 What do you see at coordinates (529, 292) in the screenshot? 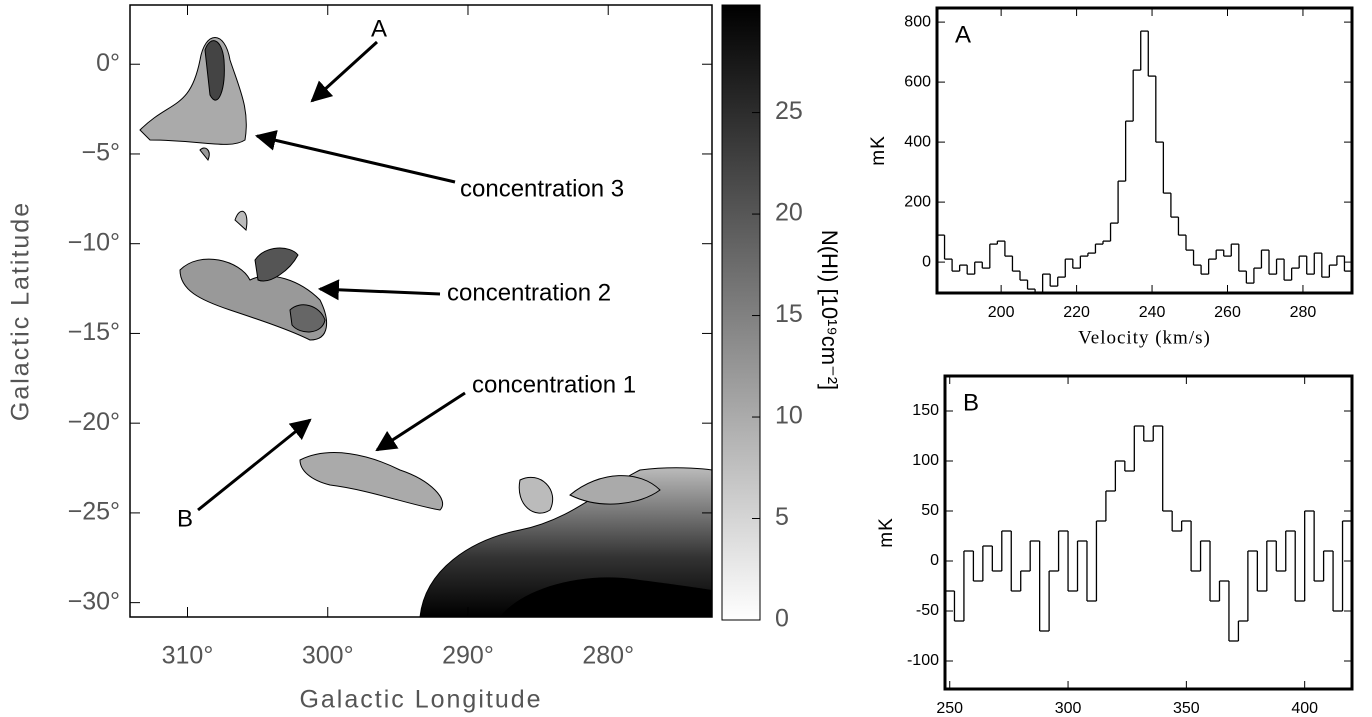
I see `annotation: concentration 2` at bounding box center [529, 292].